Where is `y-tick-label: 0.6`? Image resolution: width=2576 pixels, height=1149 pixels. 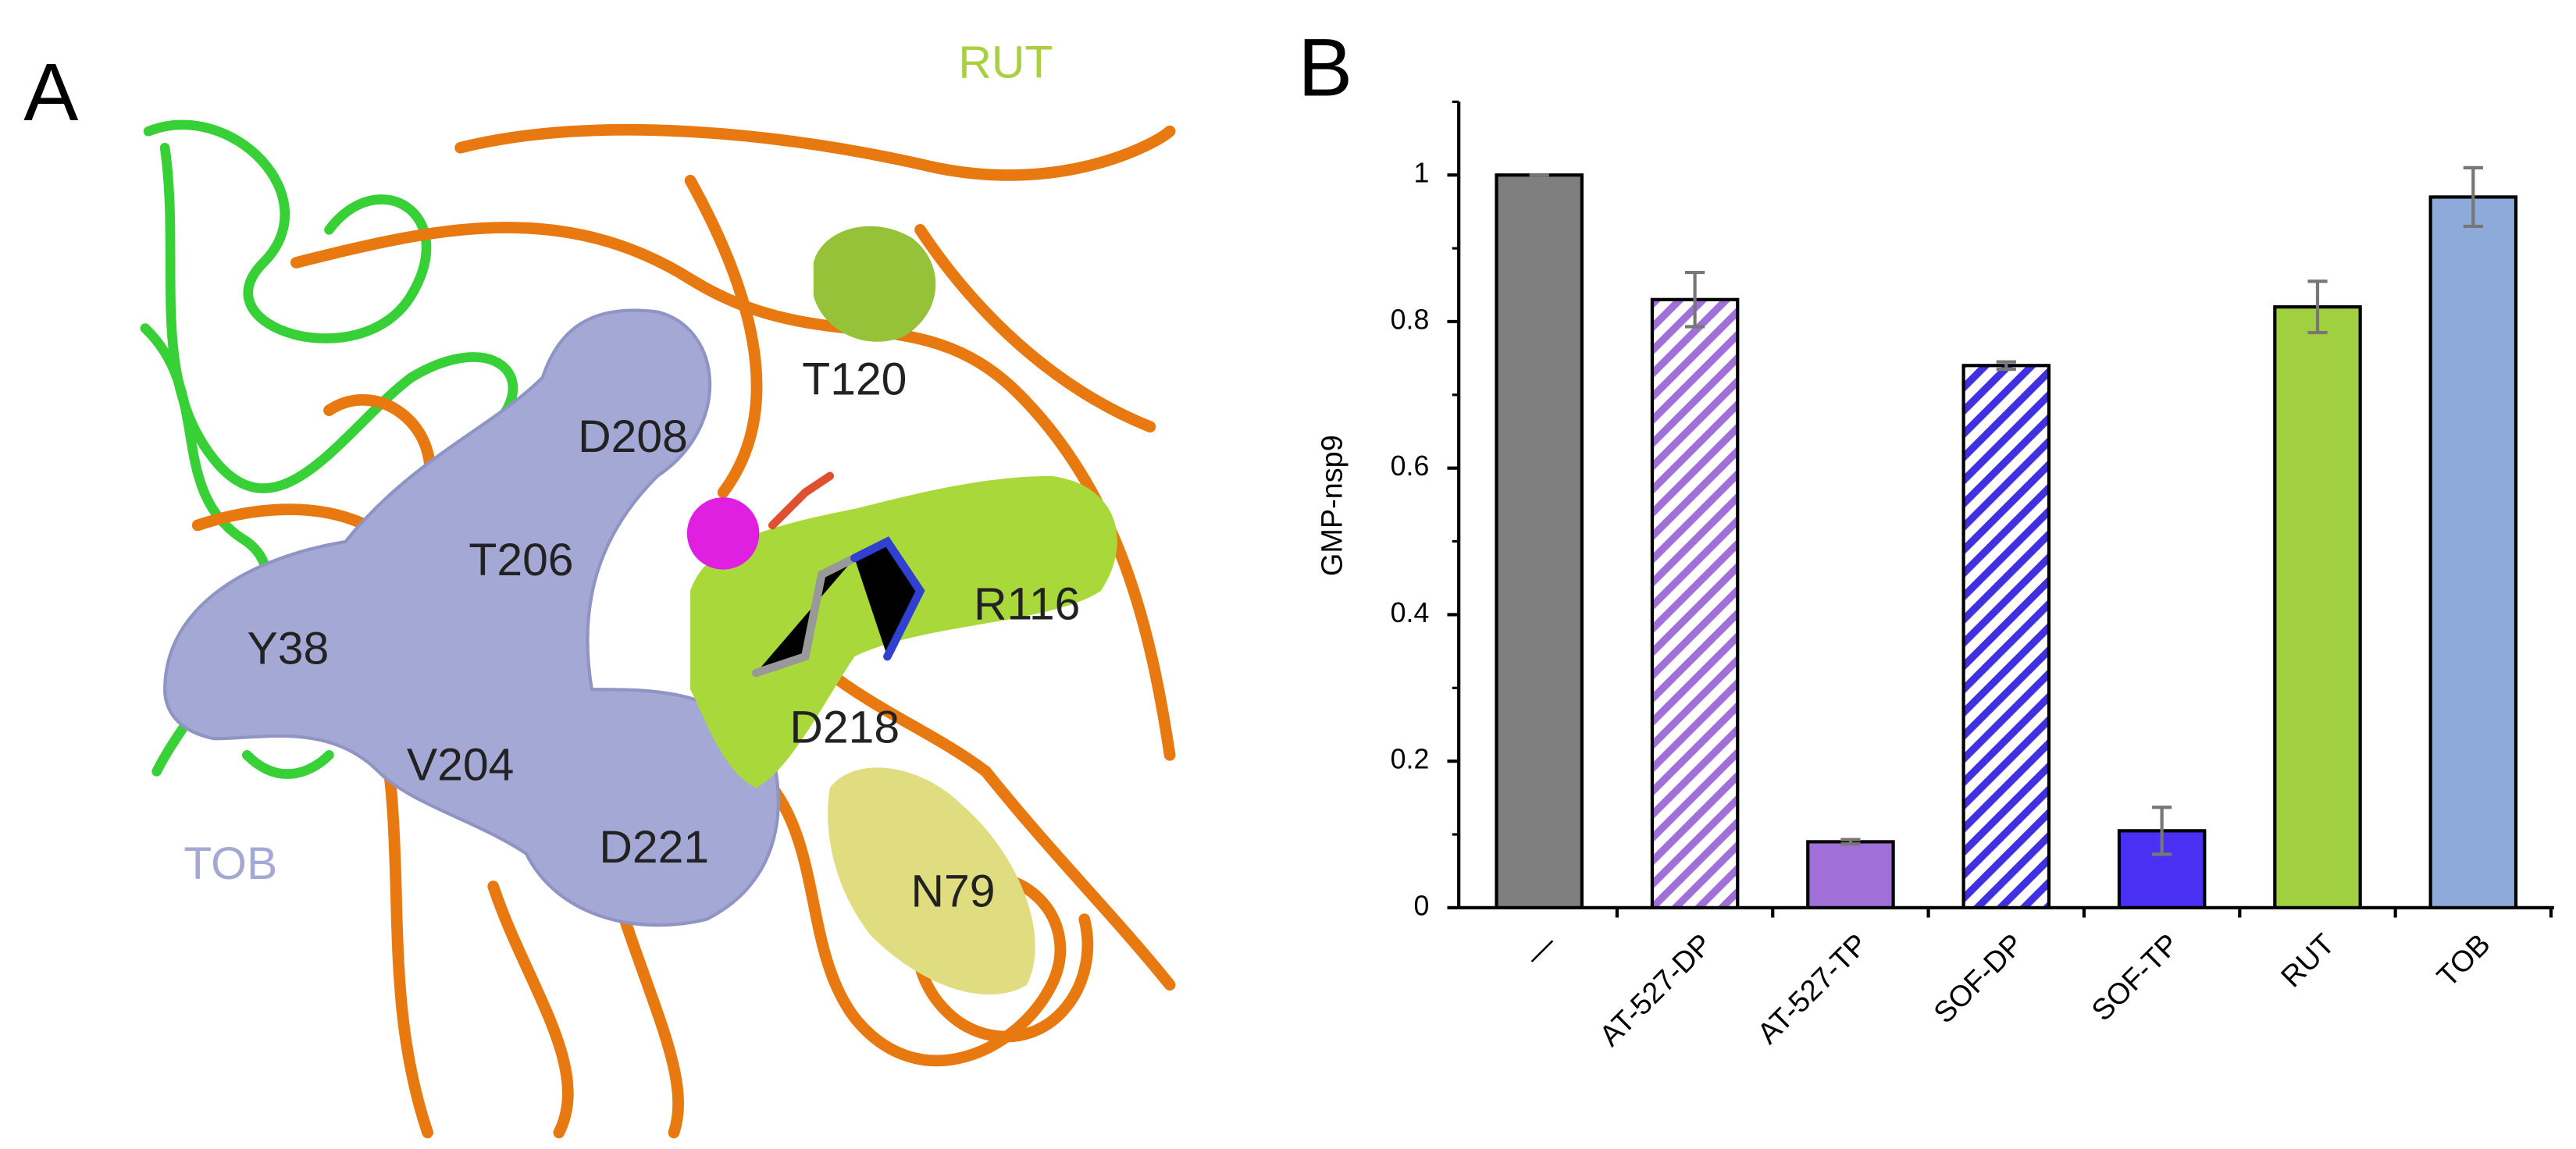
y-tick-label: 0.6 is located at coordinates (1410, 466).